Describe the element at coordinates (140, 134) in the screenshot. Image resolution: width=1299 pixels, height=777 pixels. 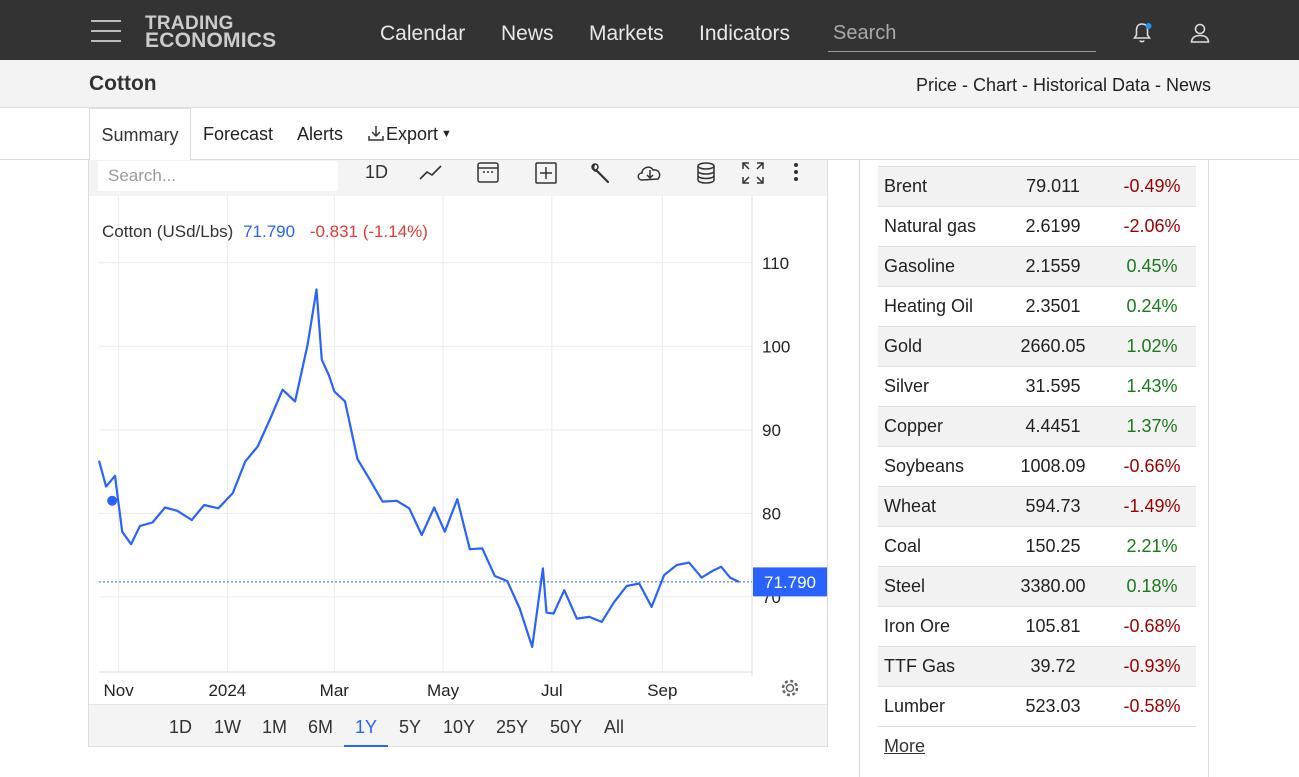
I see `tab-summary: Summary` at that location.